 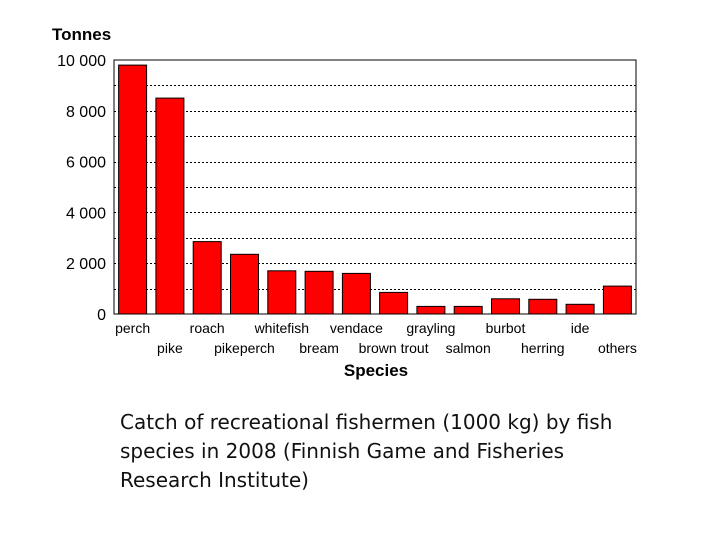 I want to click on y-tick-label: 10 000, so click(x=81, y=61).